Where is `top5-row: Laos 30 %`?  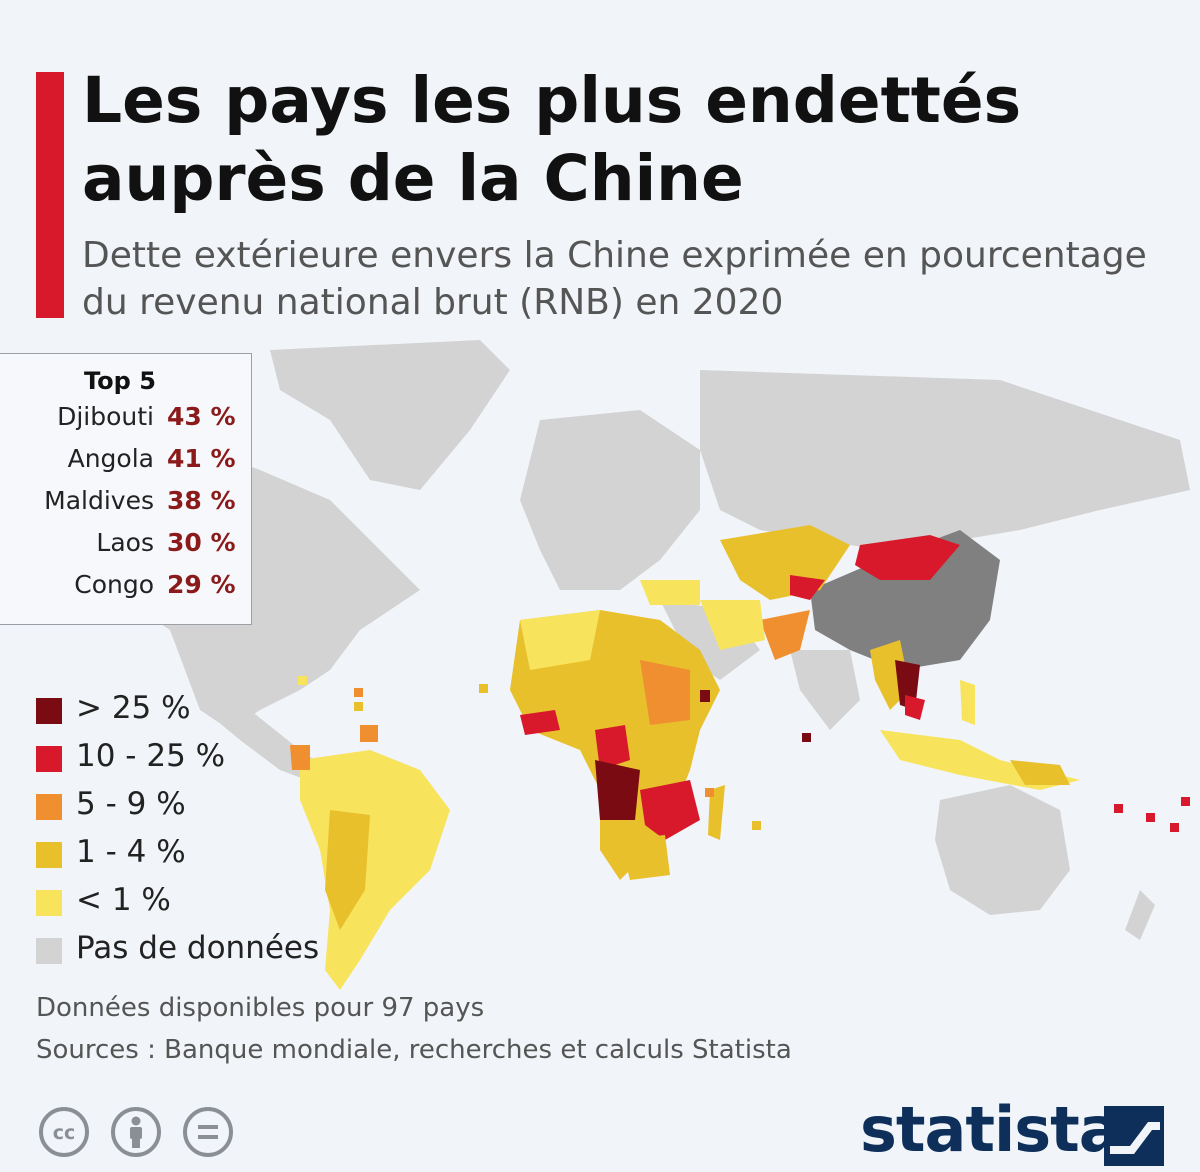
top5-row: Laos 30 % is located at coordinates (117, 544).